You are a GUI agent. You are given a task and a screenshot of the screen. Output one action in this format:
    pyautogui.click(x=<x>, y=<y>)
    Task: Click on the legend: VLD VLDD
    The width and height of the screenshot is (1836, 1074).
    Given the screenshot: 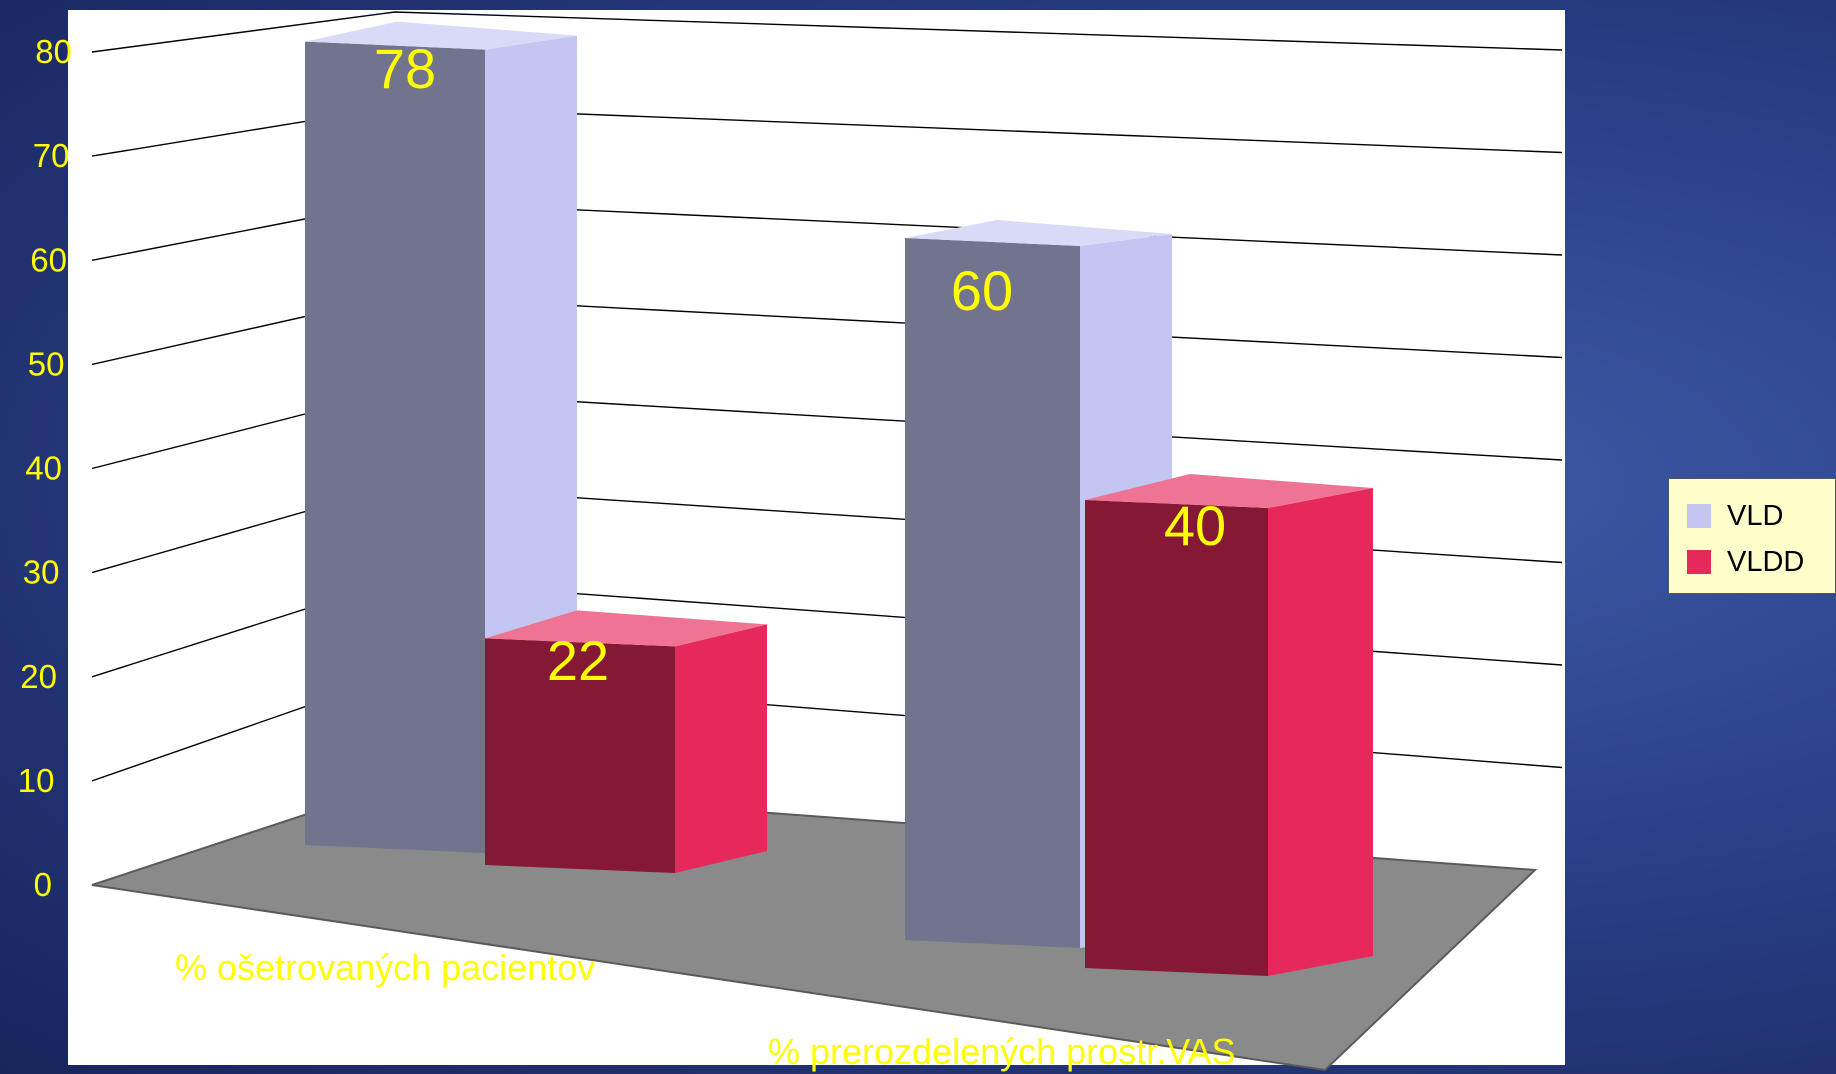 What is the action you would take?
    pyautogui.click(x=1752, y=536)
    